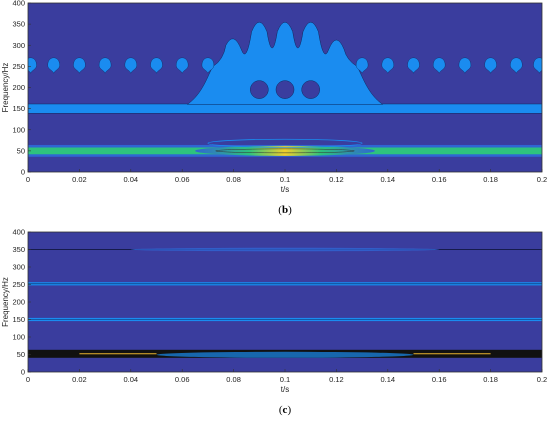 The height and width of the screenshot is (424, 550). Describe the element at coordinates (285, 249) in the screenshot. I see `line-350hz-glow` at that location.